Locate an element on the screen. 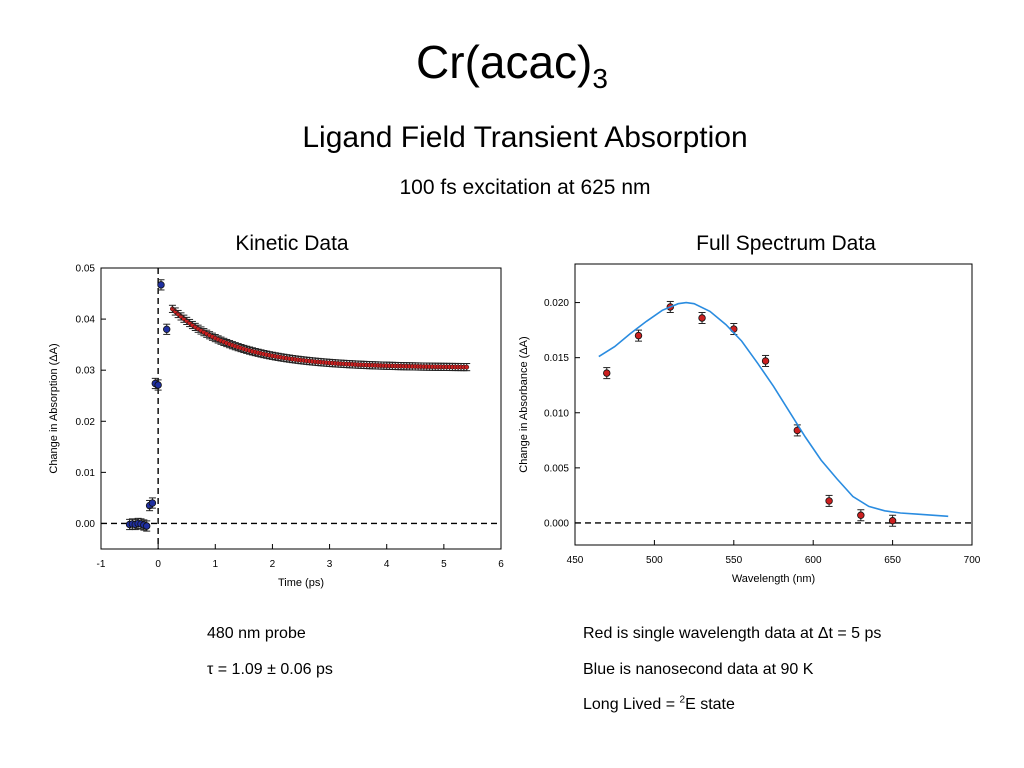  x-tick-label: 450 is located at coordinates (575, 560).